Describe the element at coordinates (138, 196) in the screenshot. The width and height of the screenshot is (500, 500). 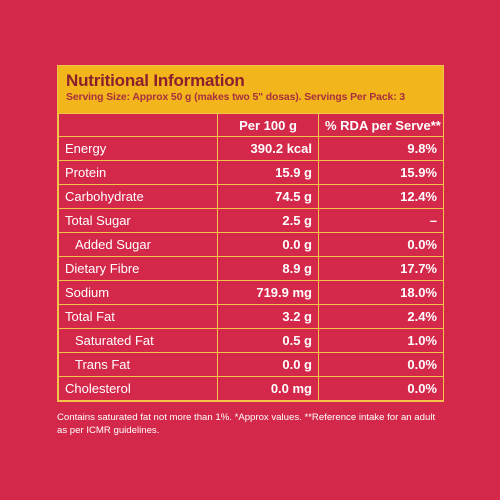
I see `nutrient-name: Carbohydrate` at that location.